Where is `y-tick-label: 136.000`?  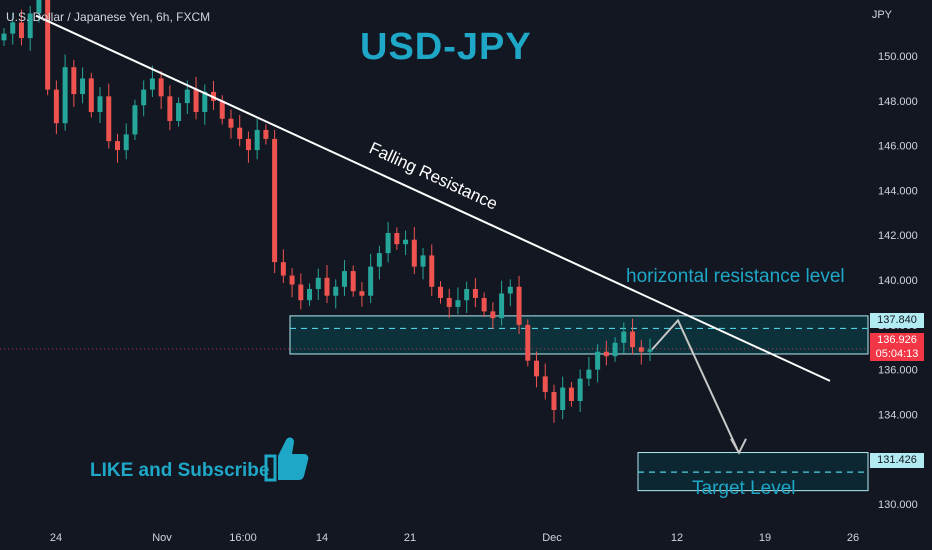 y-tick-label: 136.000 is located at coordinates (898, 371).